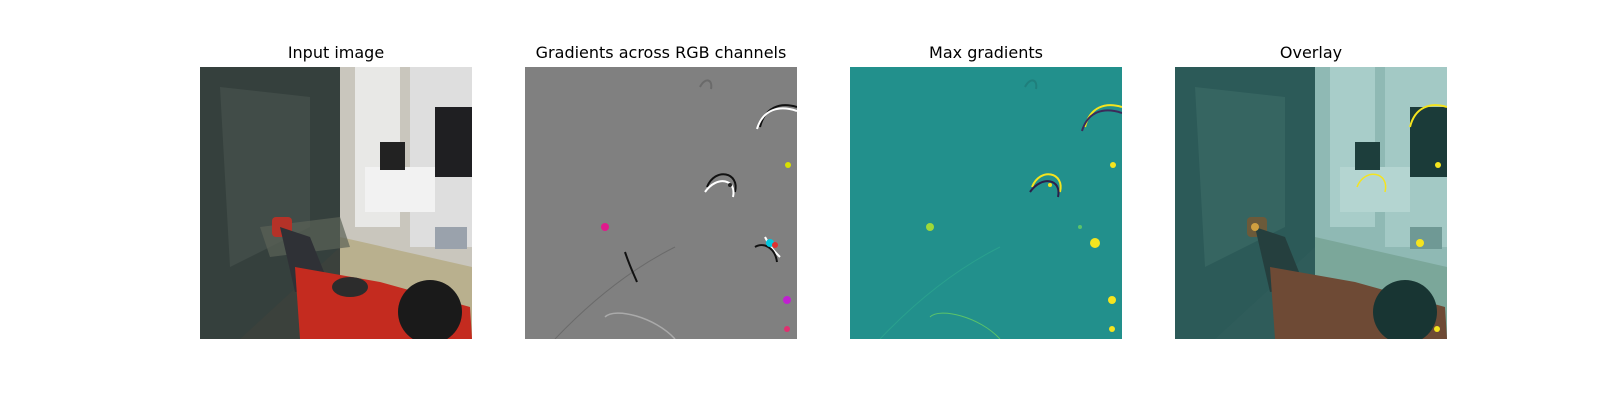  What do you see at coordinates (661, 52) in the screenshot?
I see `rgb-gradients-title: Gradients across RGB channels` at bounding box center [661, 52].